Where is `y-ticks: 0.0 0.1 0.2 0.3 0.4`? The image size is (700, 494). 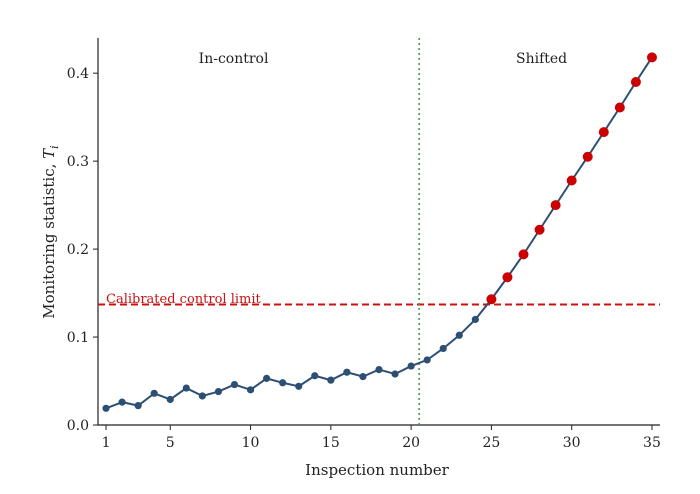 y-ticks: 0.0 0.1 0.2 0.3 0.4 is located at coordinates (82, 250).